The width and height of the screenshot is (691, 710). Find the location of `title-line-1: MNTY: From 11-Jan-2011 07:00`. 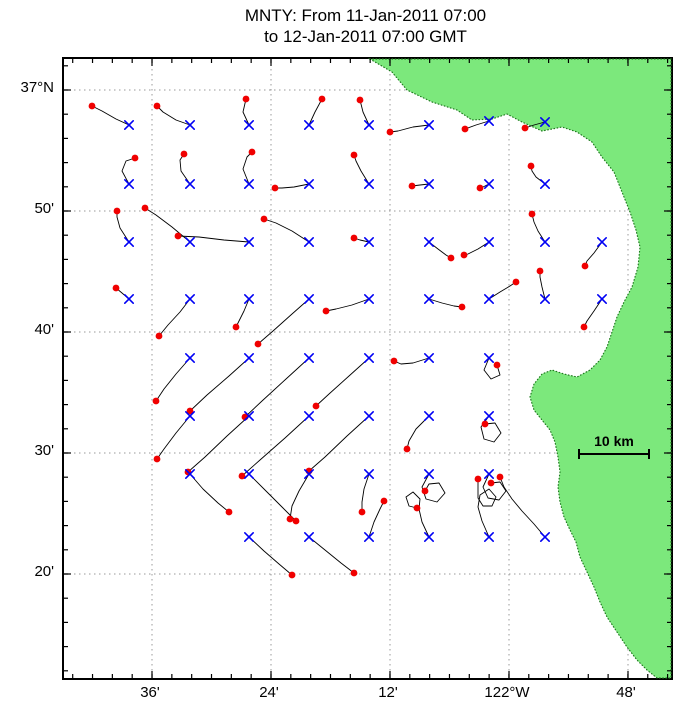

title-line-1: MNTY: From 11-Jan-2011 07:00 is located at coordinates (365, 15).